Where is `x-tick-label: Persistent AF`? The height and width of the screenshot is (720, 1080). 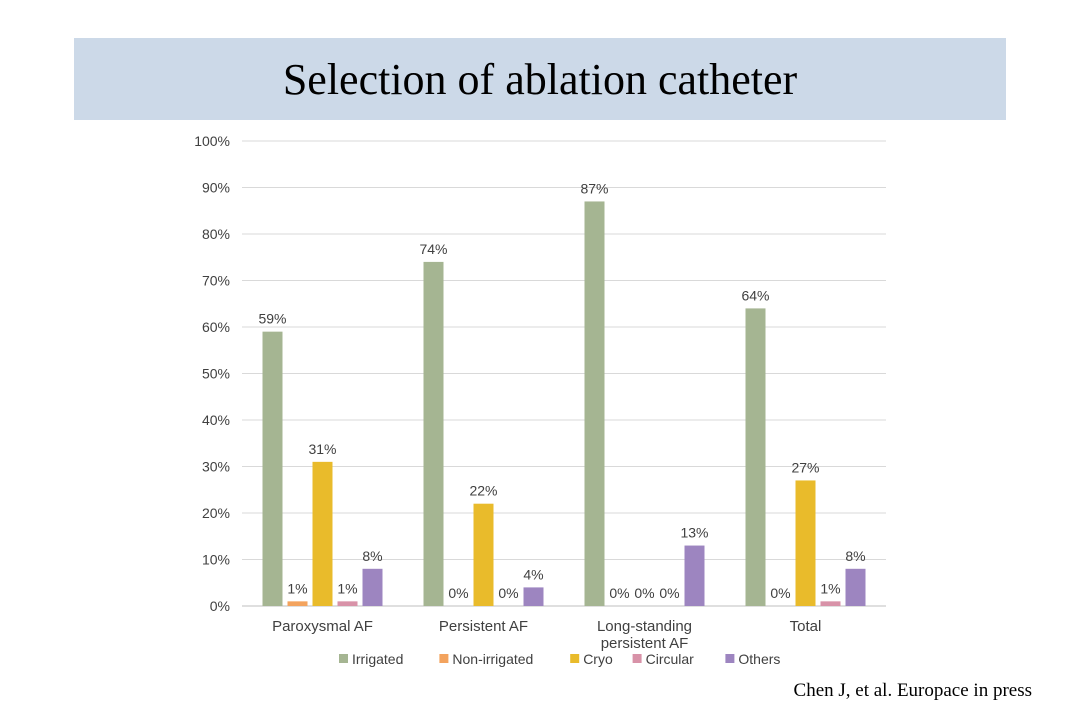
x-tick-label: Persistent AF is located at coordinates (483, 626).